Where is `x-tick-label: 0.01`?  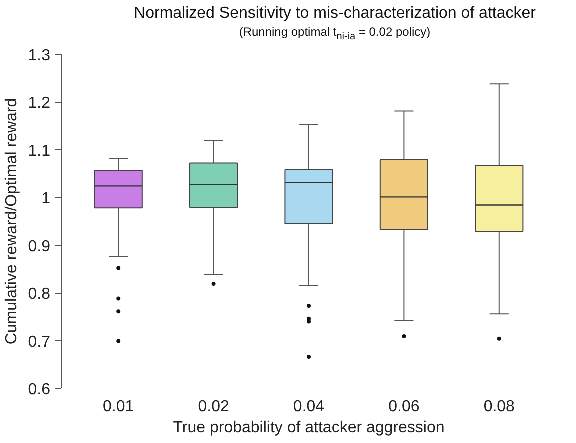
x-tick-label: 0.01 is located at coordinates (118, 407).